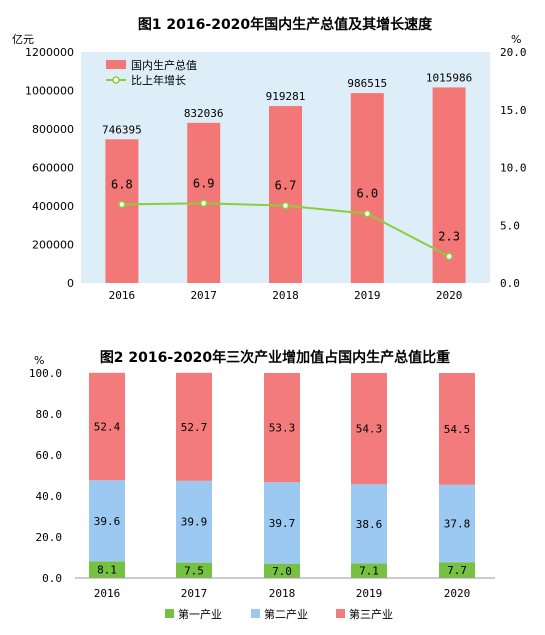 Image resolution: width=545 pixels, height=635 pixels. Describe the element at coordinates (49, 91) in the screenshot. I see `chart1-left-tick-label: 1000000` at that location.